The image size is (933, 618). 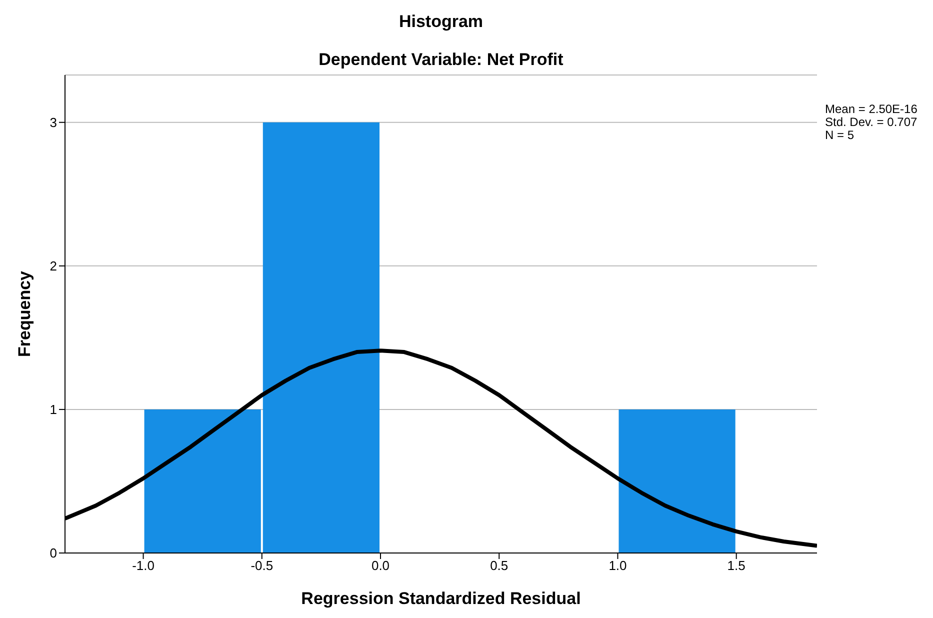 I want to click on text: Mean = 2.50E-16, so click(x=871, y=109).